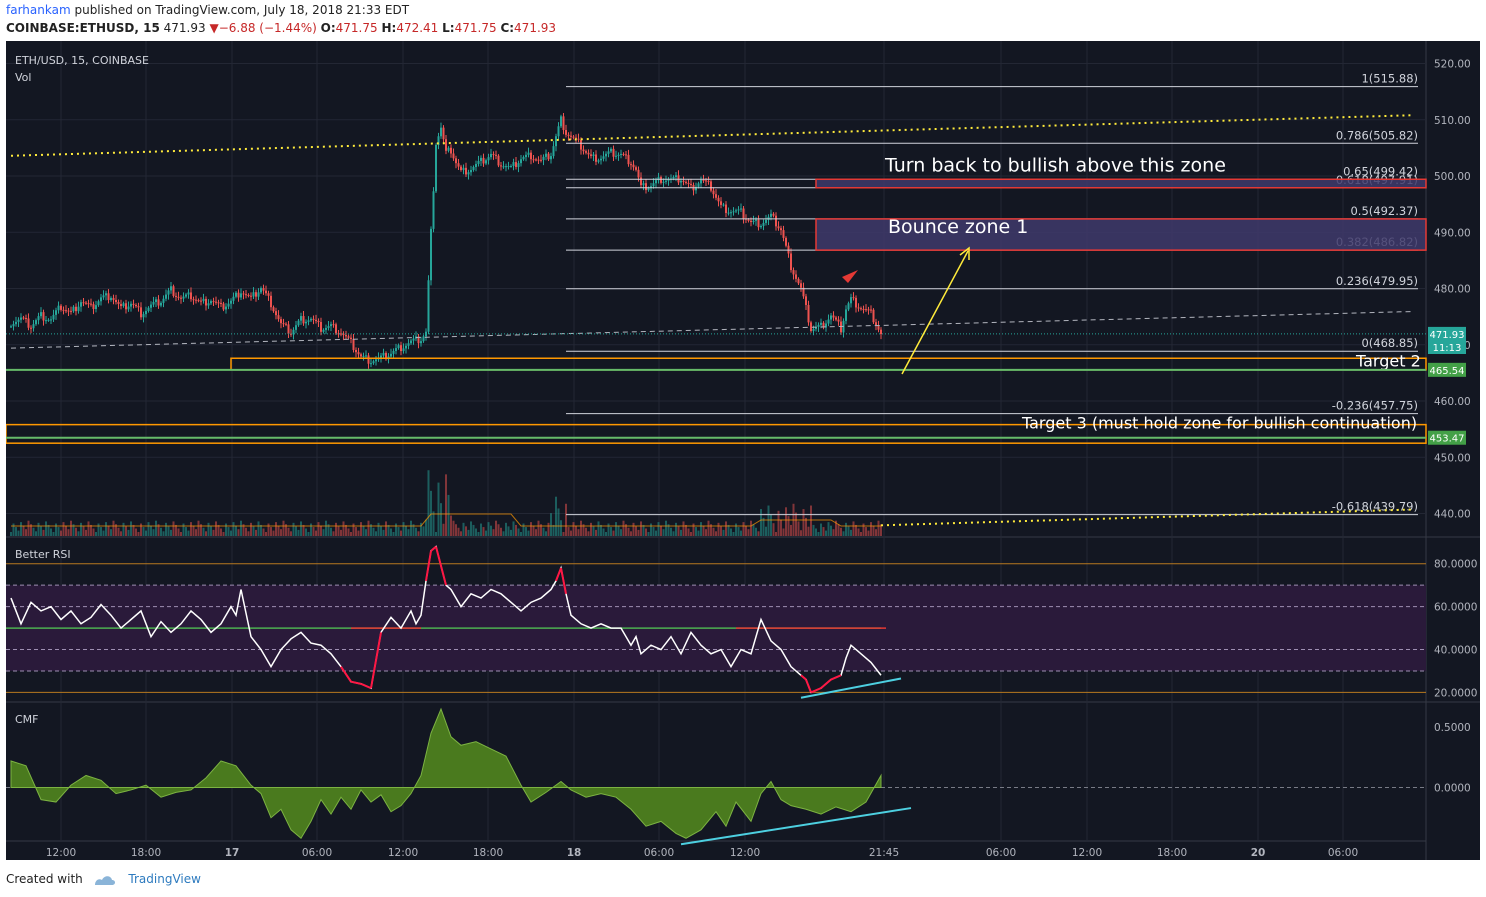 This screenshot has height=897, width=1486. I want to click on y-tick-label: 490.00, so click(1452, 233).